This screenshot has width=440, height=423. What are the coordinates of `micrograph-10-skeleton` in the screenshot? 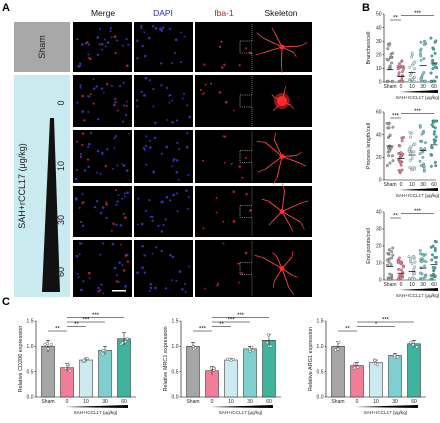 It's located at (282, 157).